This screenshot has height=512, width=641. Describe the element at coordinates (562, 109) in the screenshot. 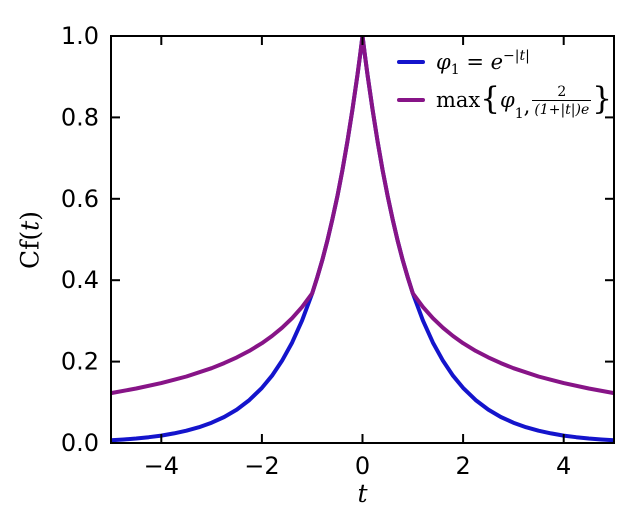

I see `fraction-denominator: (1+|t|)e` at that location.